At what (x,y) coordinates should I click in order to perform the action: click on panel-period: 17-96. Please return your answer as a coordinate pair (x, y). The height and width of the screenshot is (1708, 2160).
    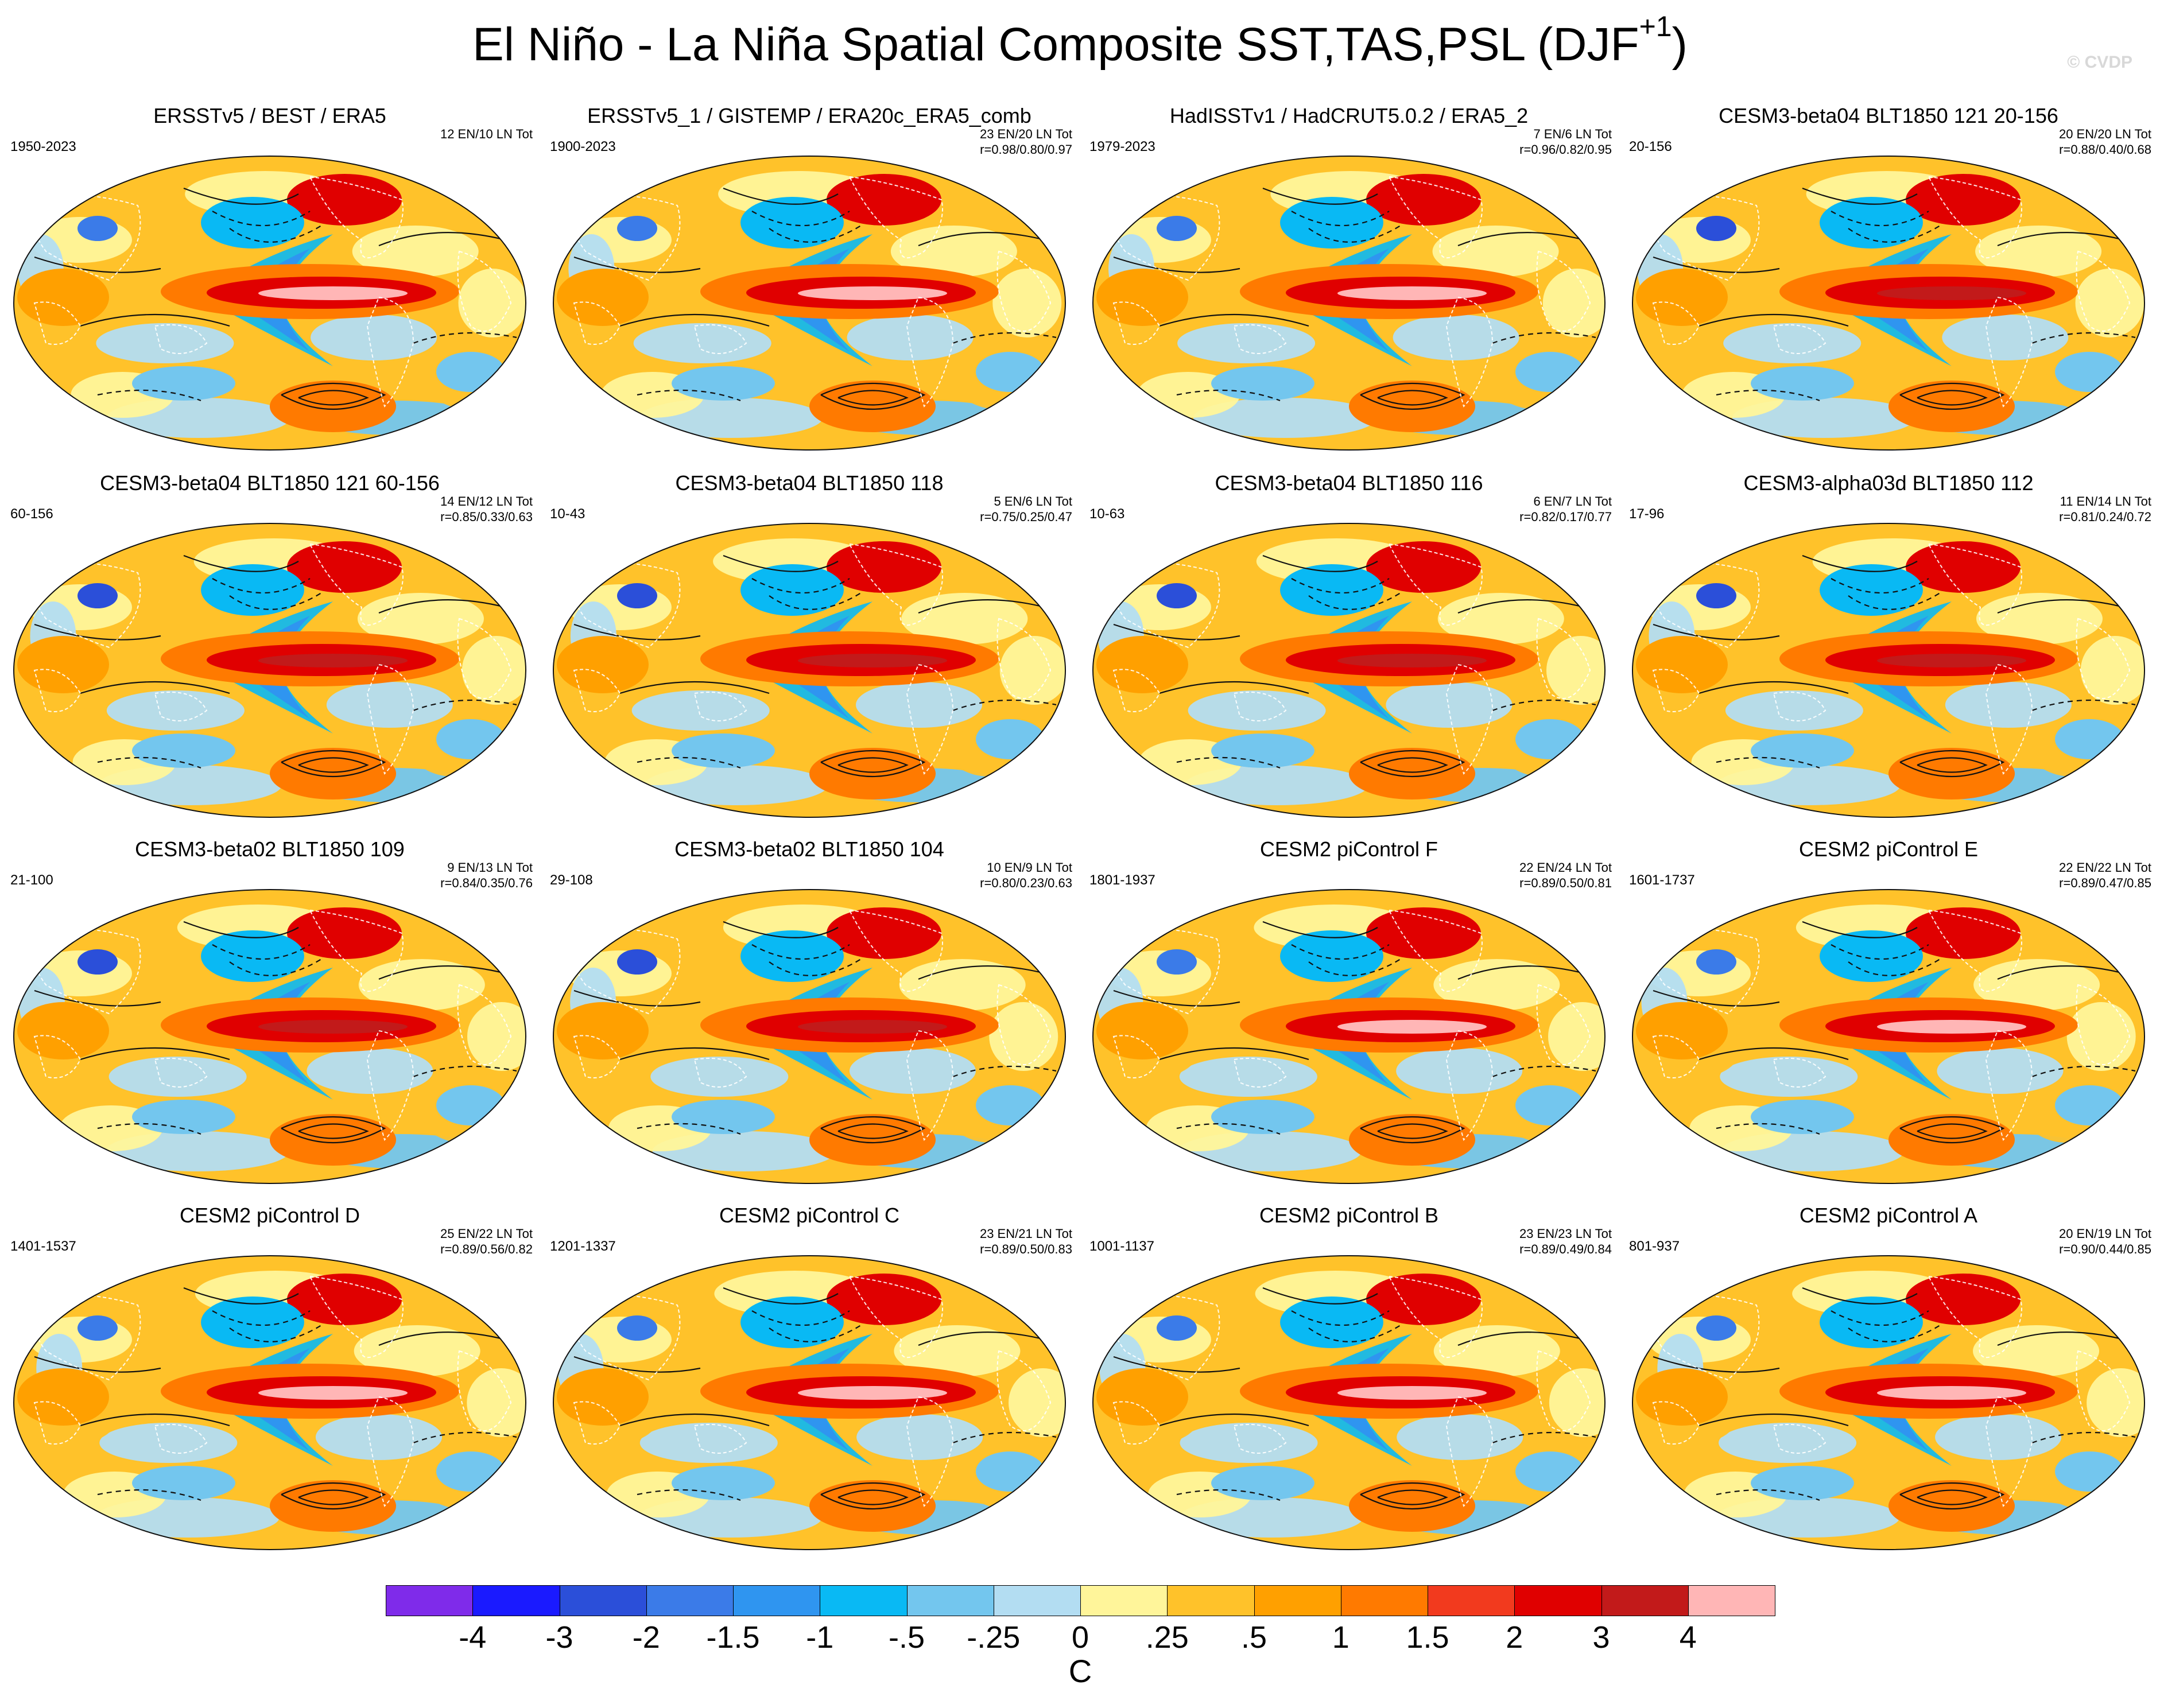
    Looking at the image, I should click on (1647, 514).